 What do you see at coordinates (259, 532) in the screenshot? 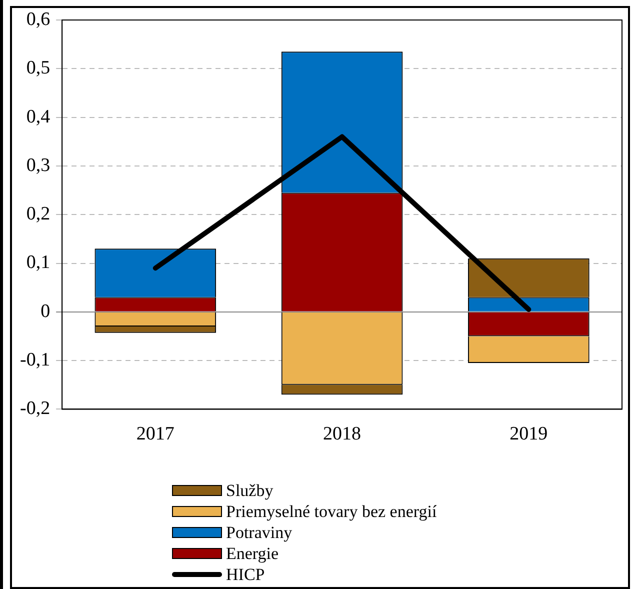
I see `legend-label: Potraviny` at bounding box center [259, 532].